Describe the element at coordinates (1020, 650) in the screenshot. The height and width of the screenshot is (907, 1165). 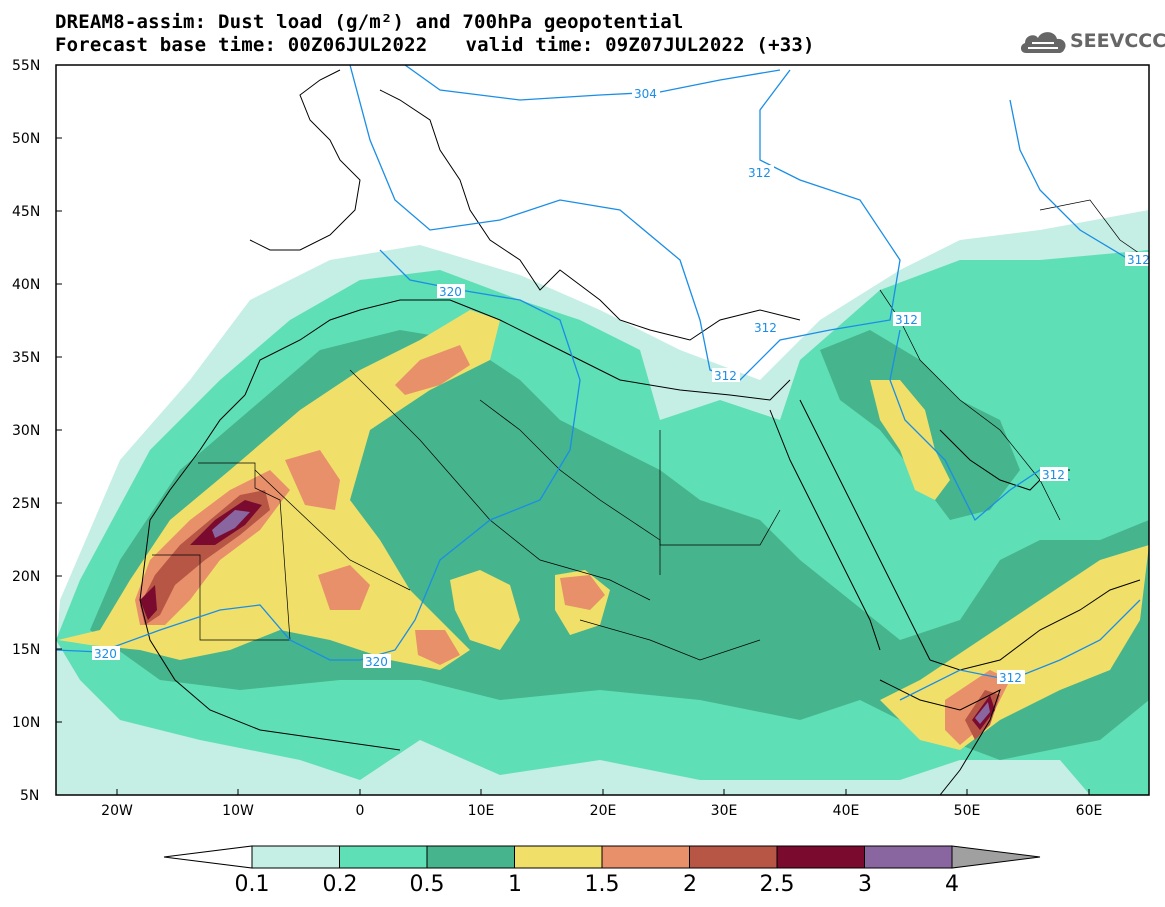
I see `contour-312-south` at that location.